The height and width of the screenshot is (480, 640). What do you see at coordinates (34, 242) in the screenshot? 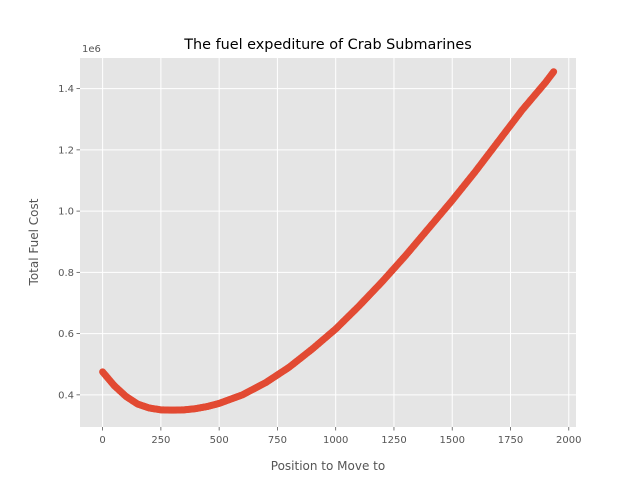
I see `y-axis-label: Total Fuel Cost` at bounding box center [34, 242].